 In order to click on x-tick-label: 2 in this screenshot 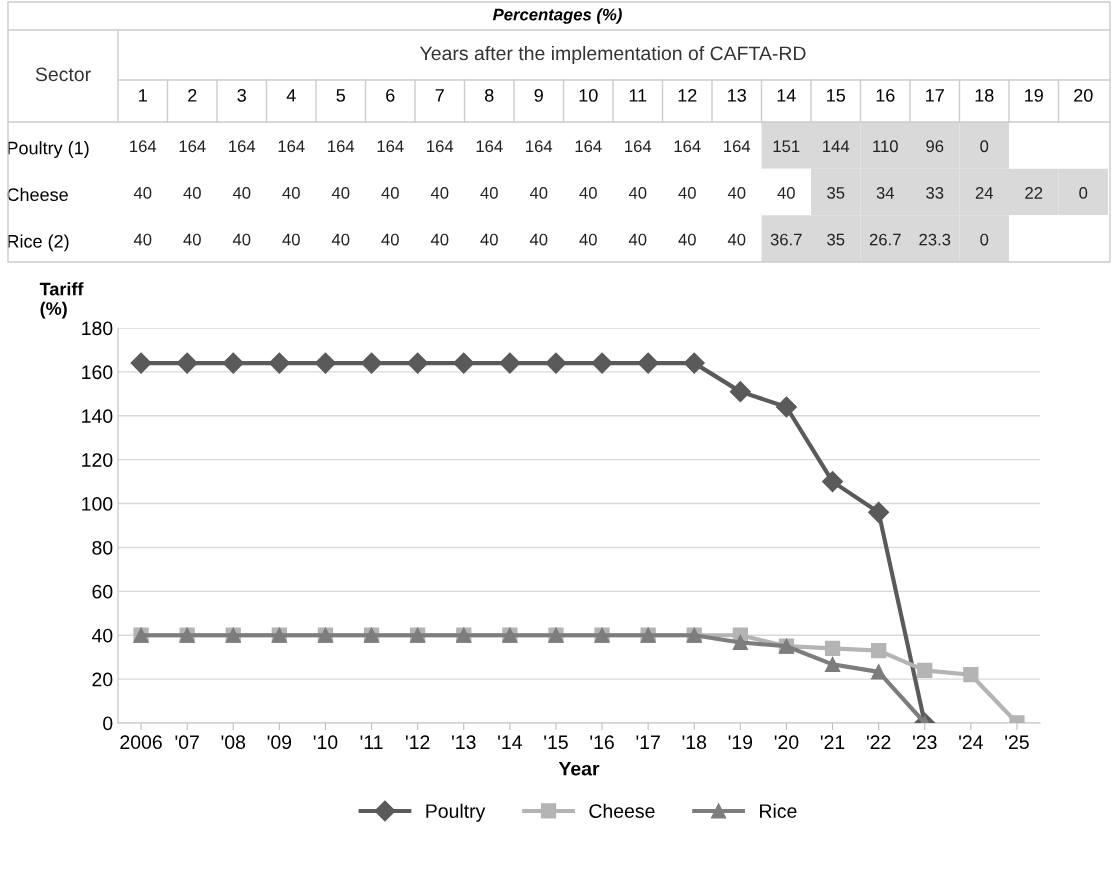, I will do `click(192, 95)`.